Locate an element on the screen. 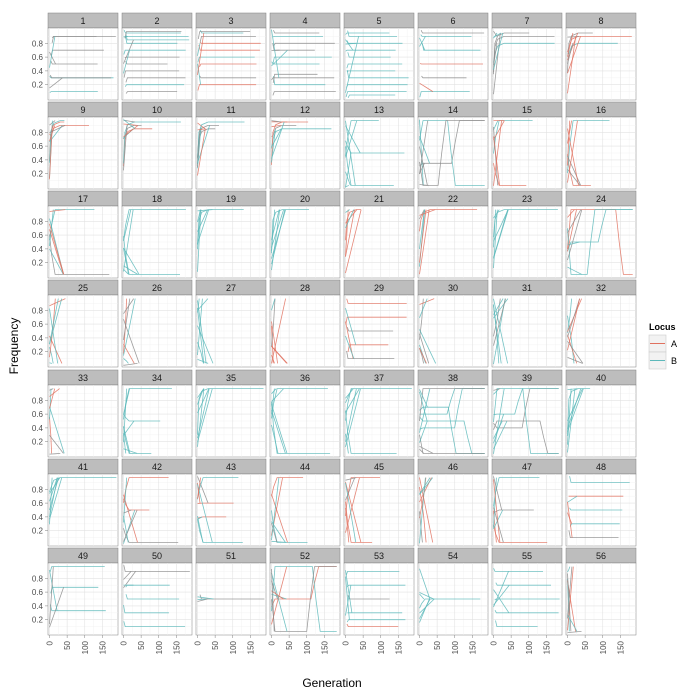 The width and height of the screenshot is (700, 700). panel-32: 32 is located at coordinates (601, 323).